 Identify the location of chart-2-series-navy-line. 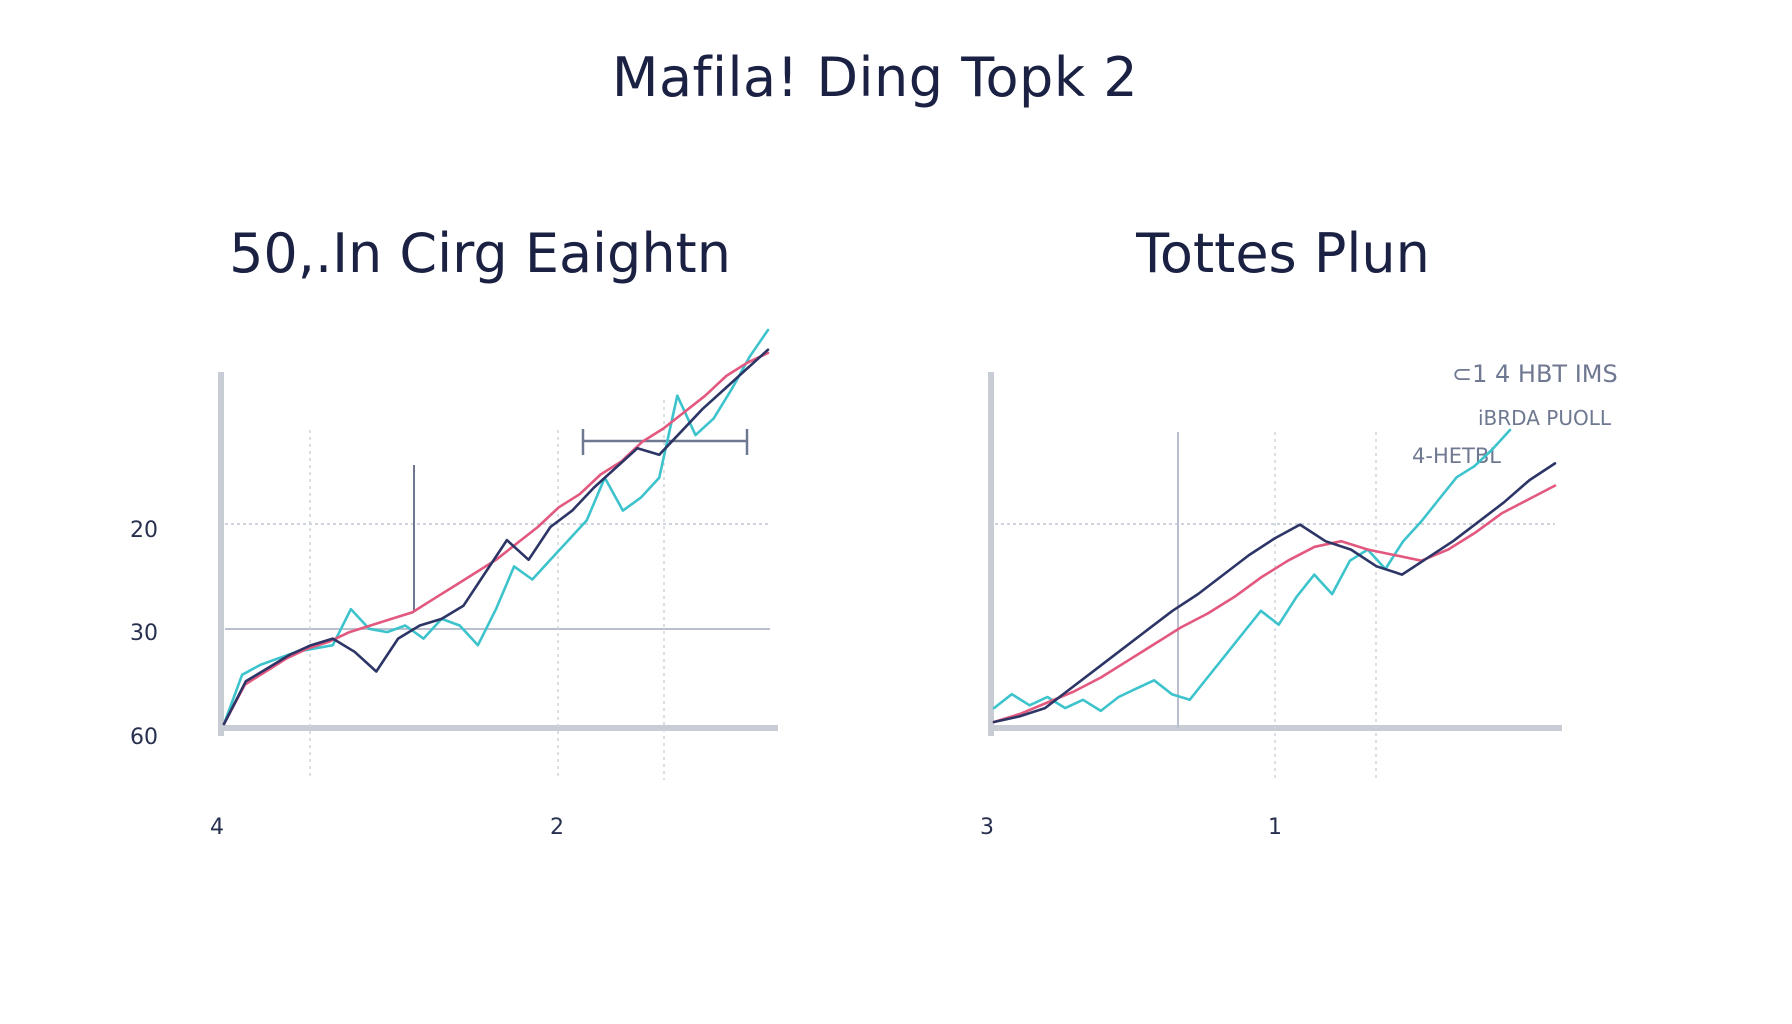
(1274, 593).